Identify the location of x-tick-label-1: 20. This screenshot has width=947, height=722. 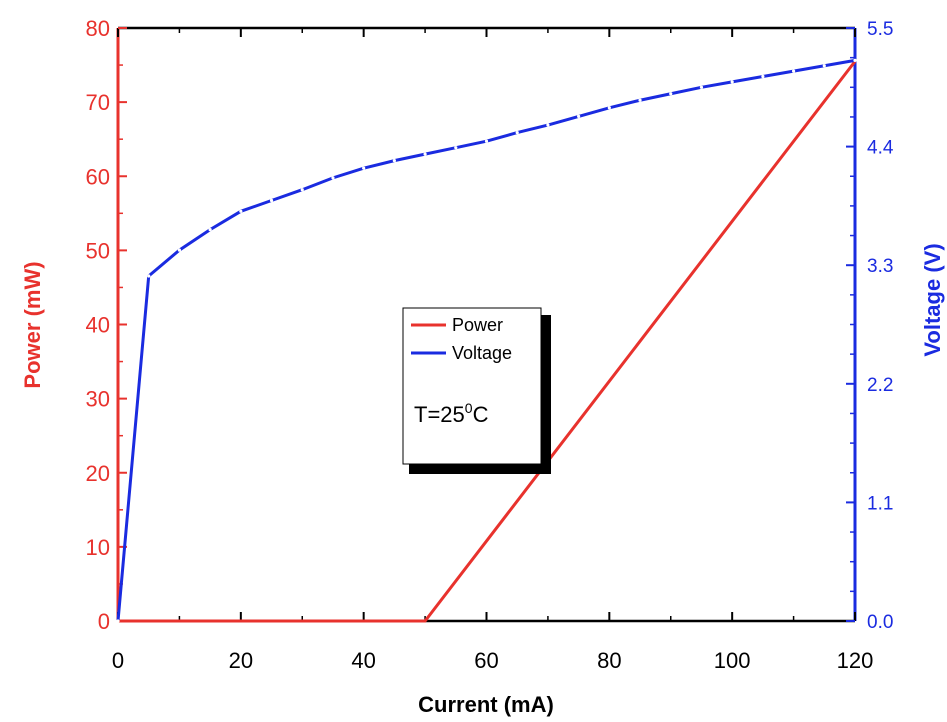
(241, 660).